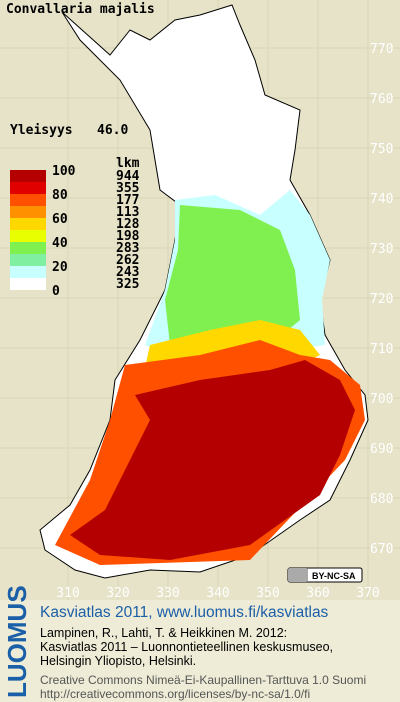 This screenshot has height=702, width=400. What do you see at coordinates (127, 212) in the screenshot?
I see `legend-count: 113` at bounding box center [127, 212].